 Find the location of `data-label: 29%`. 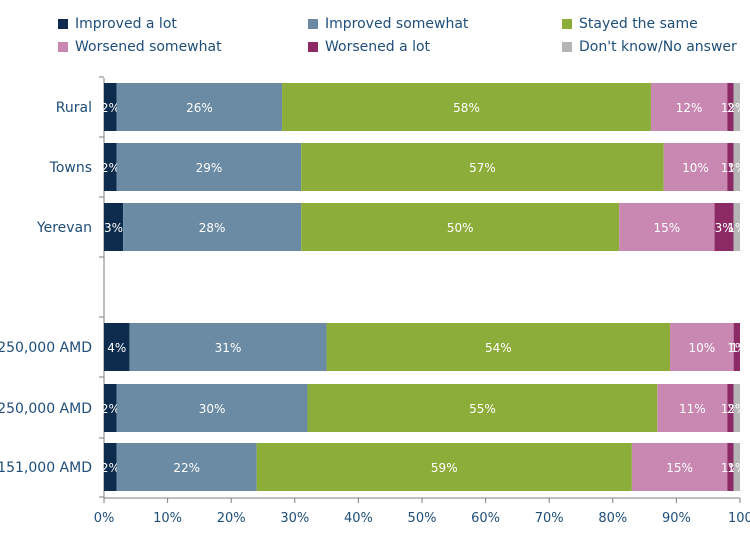

data-label: 29% is located at coordinates (209, 168).